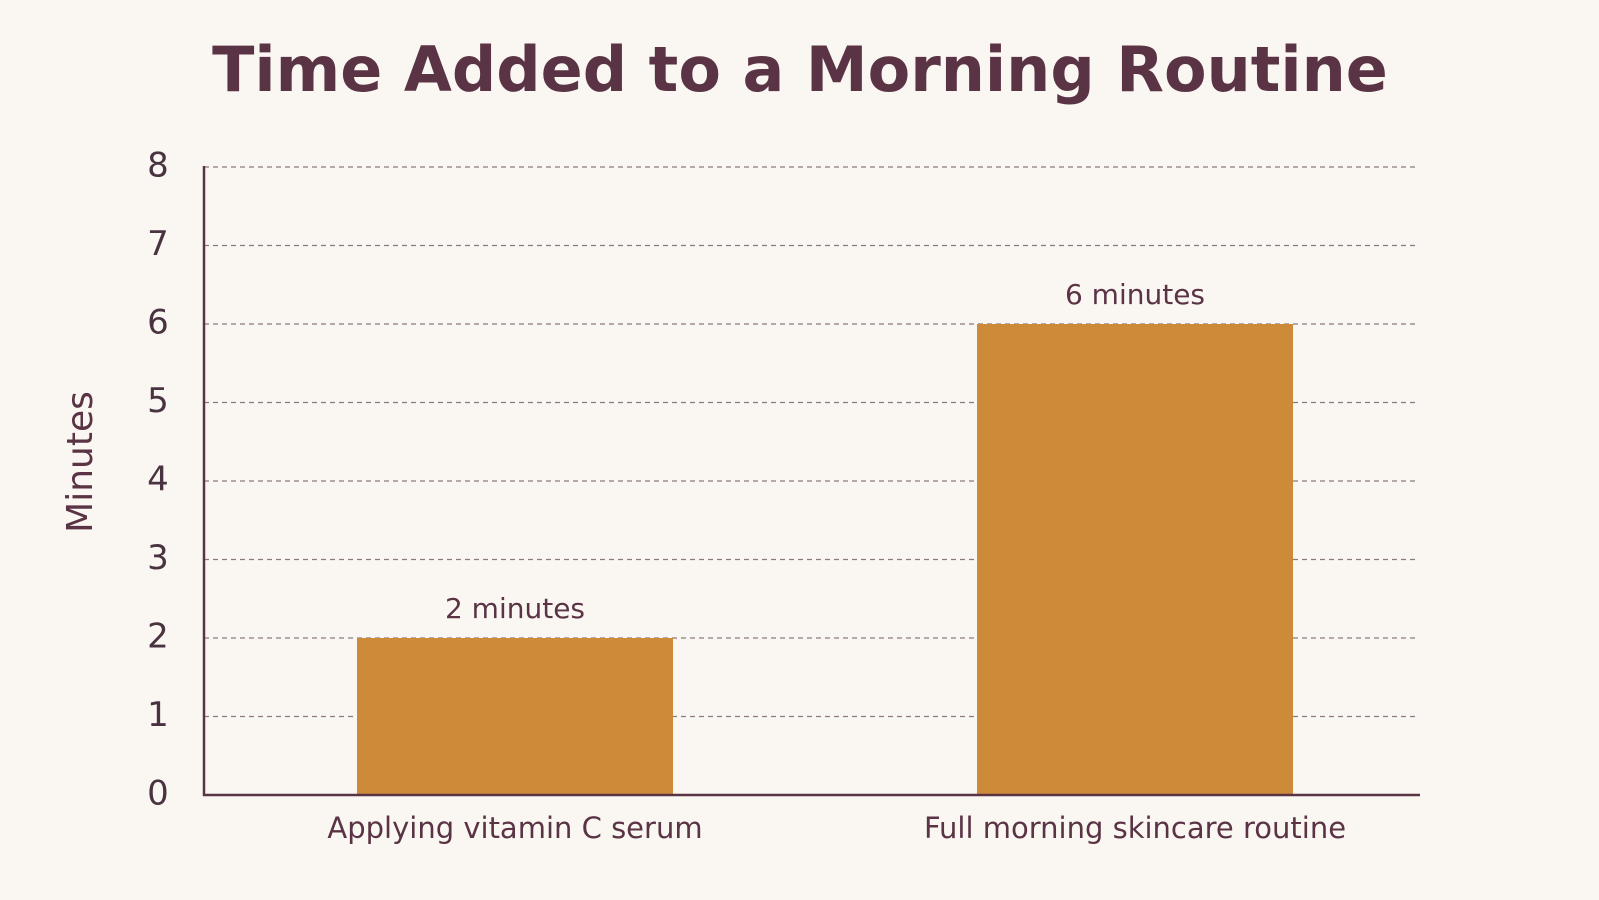 This screenshot has width=1599, height=900. I want to click on x-tick-label: Full morning skincare routine, so click(1135, 828).